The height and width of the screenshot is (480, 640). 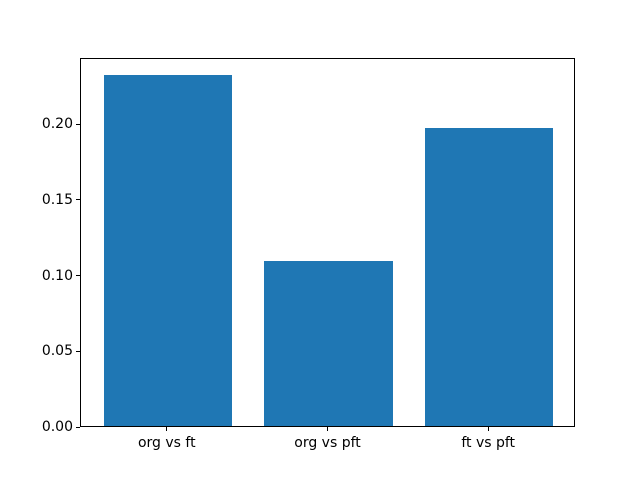 I want to click on x-tick-label: org vs ft, so click(x=166, y=443).